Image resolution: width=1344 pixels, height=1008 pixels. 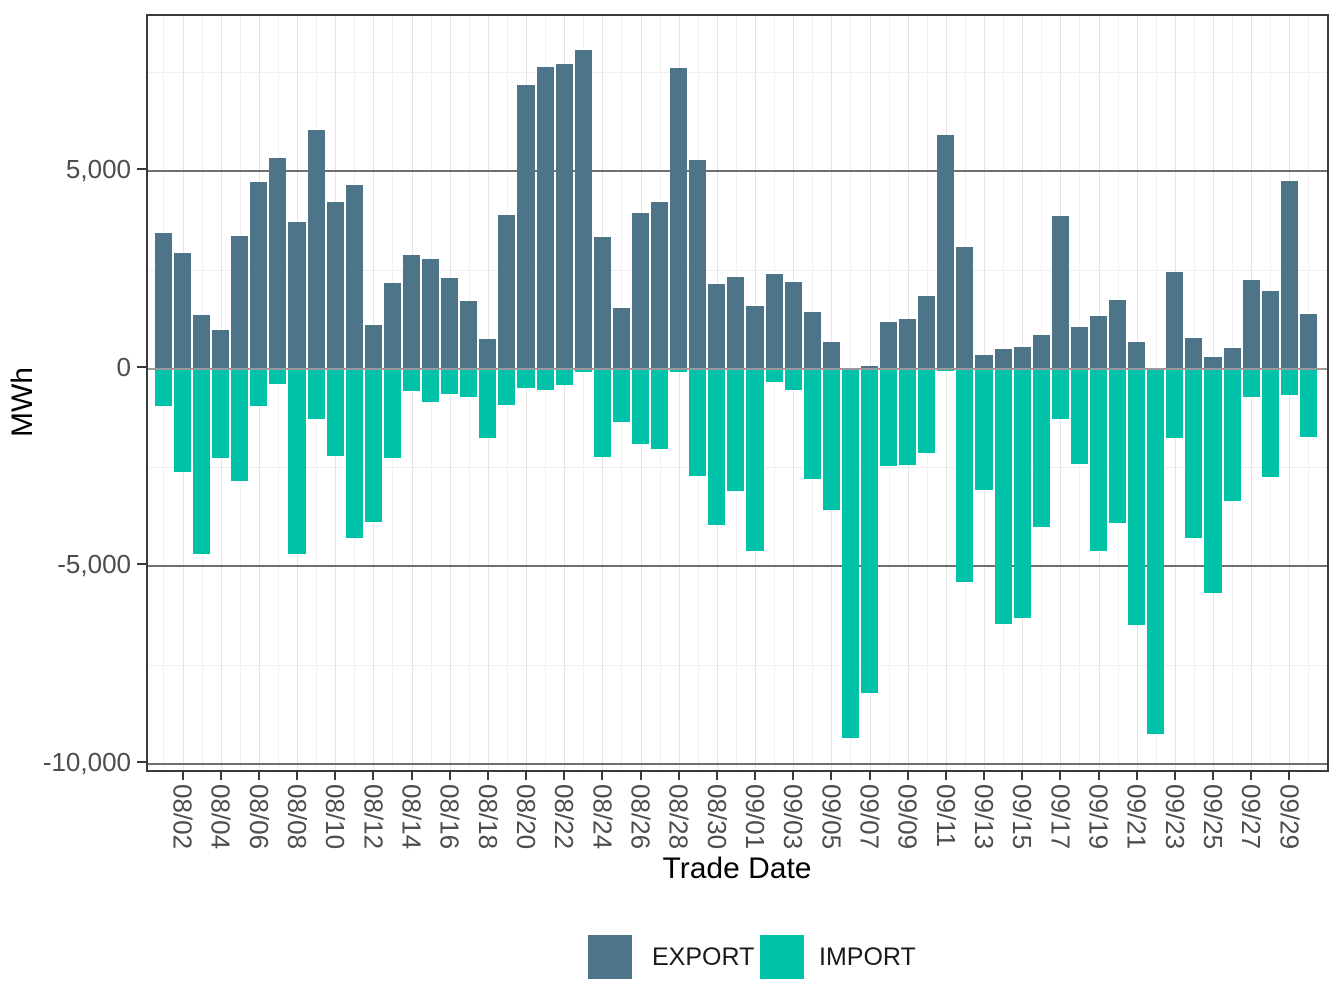 I want to click on x-tick-label: 08/24, so click(x=602, y=817).